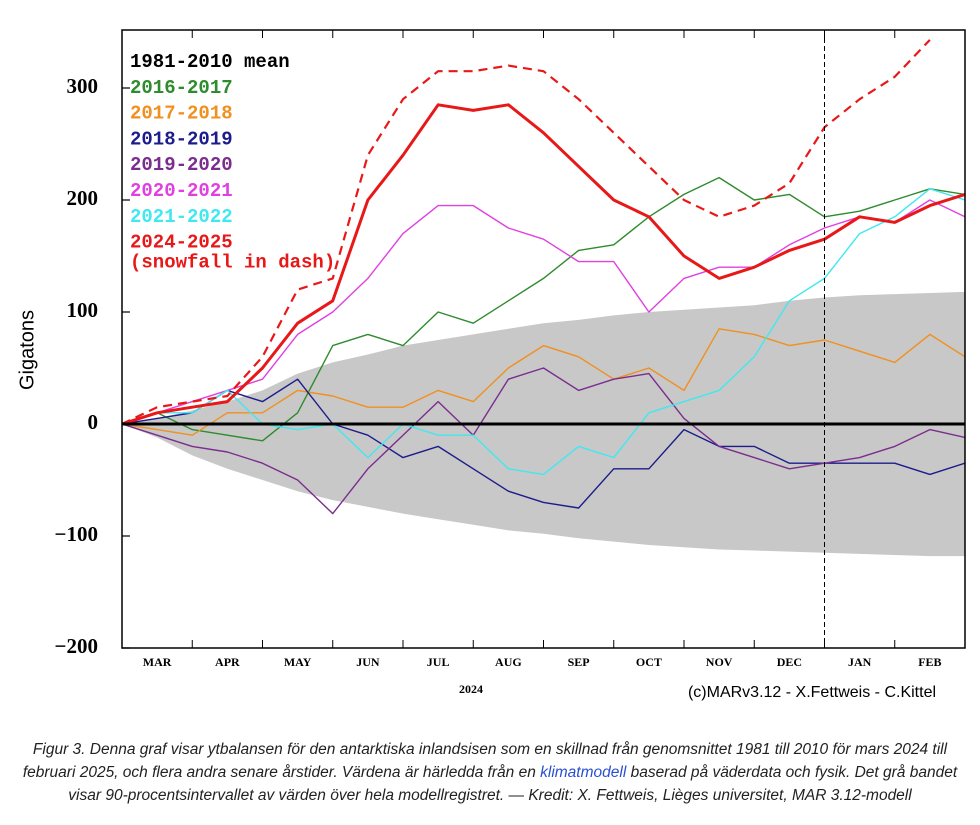 The width and height of the screenshot is (980, 825). Describe the element at coordinates (83, 198) in the screenshot. I see `y-tick-label: 200` at that location.